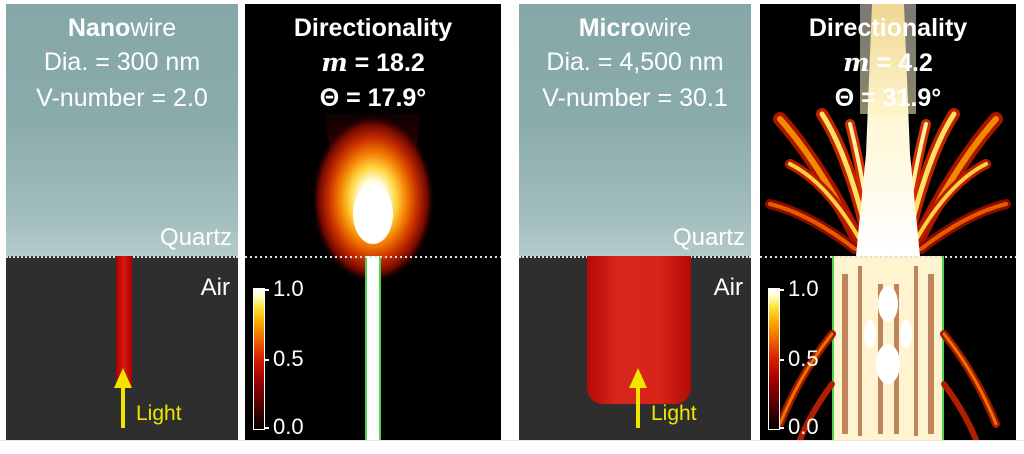 The image size is (1024, 454). I want to click on panel-title: Nanowire, so click(122, 28).